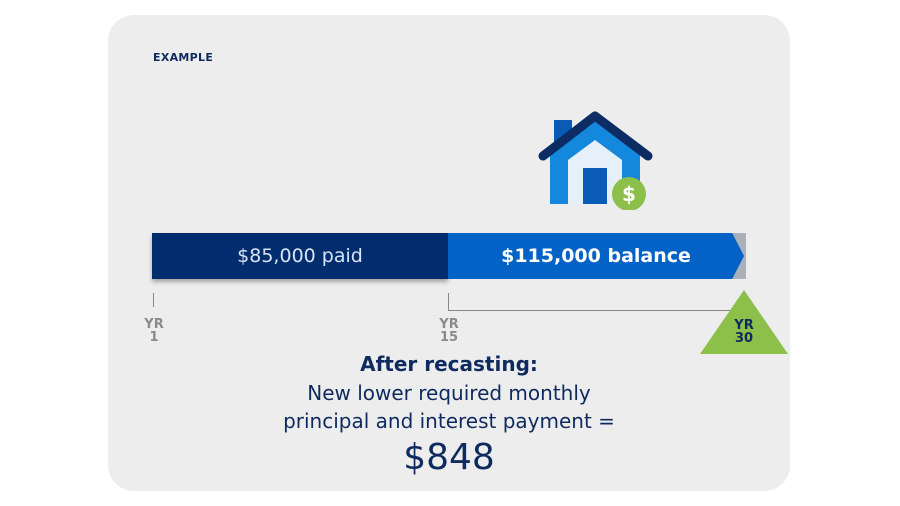 This screenshot has height=506, width=900. I want to click on house-icon: $, so click(595, 160).